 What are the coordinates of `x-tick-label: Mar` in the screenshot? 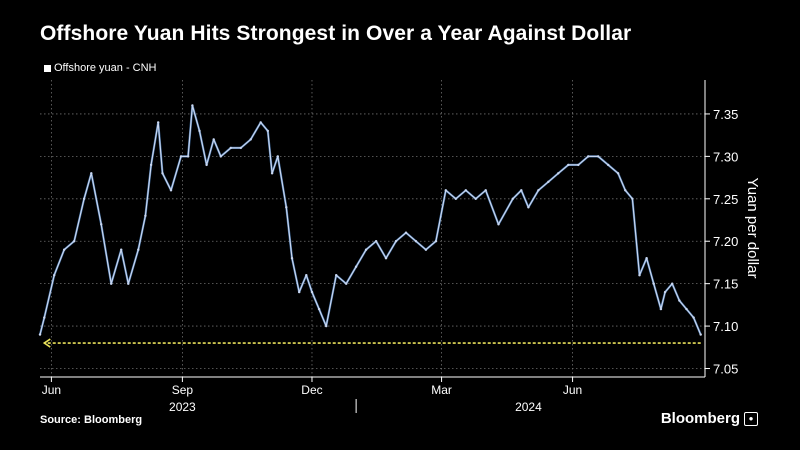 It's located at (441, 390).